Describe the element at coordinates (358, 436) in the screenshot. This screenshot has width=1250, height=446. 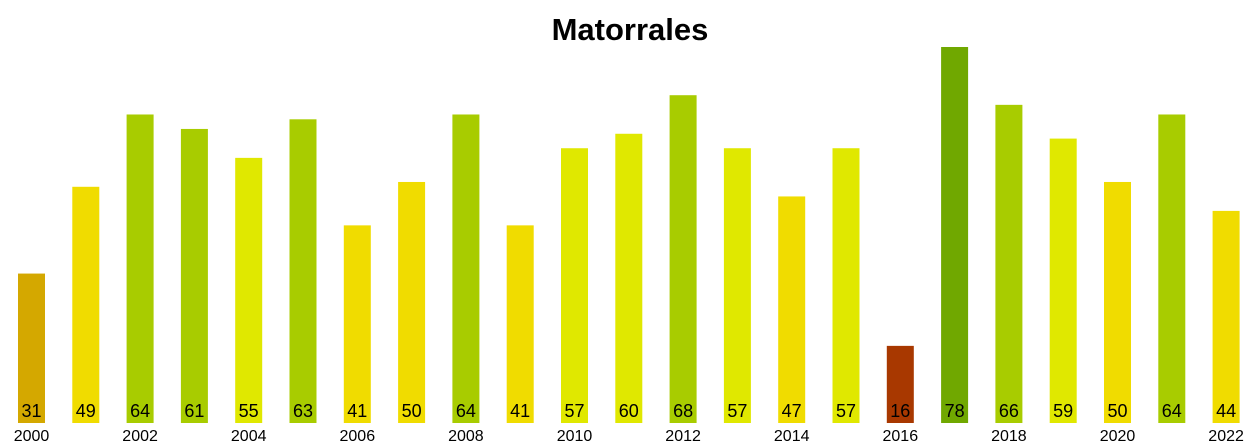
I see `x-tick-label: 2006` at that location.